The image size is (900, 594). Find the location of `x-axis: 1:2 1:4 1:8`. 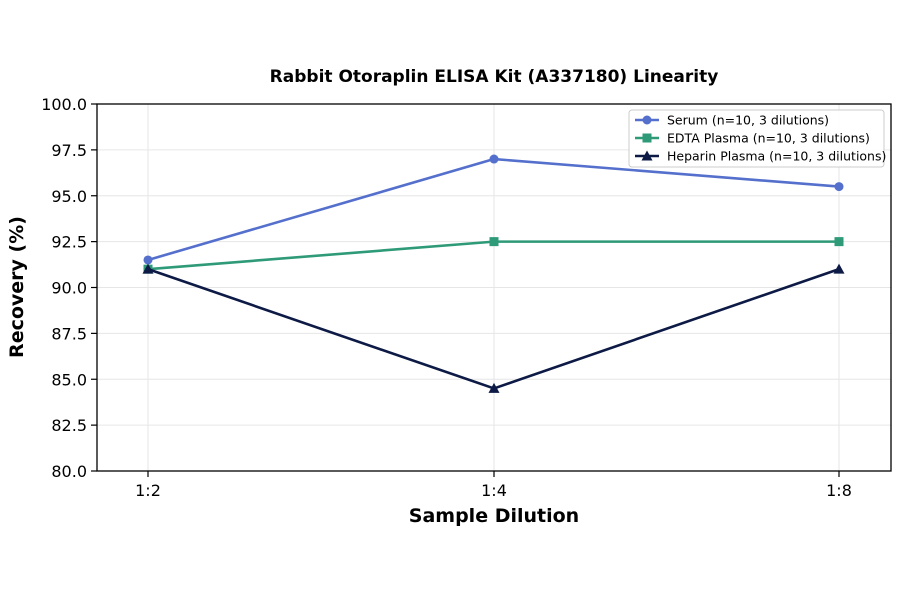

x-axis: 1:2 1:4 1:8 is located at coordinates (493, 485).